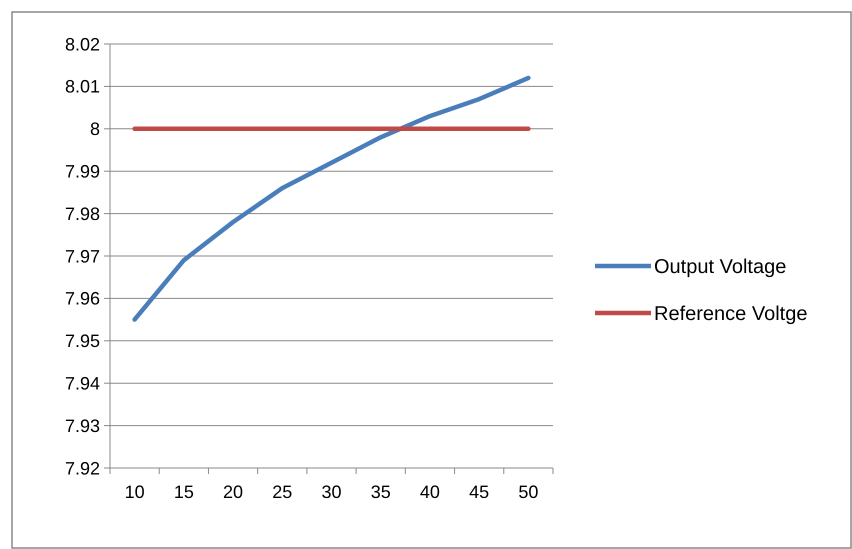  I want to click on y-tick-label: 7.97, so click(82, 256).